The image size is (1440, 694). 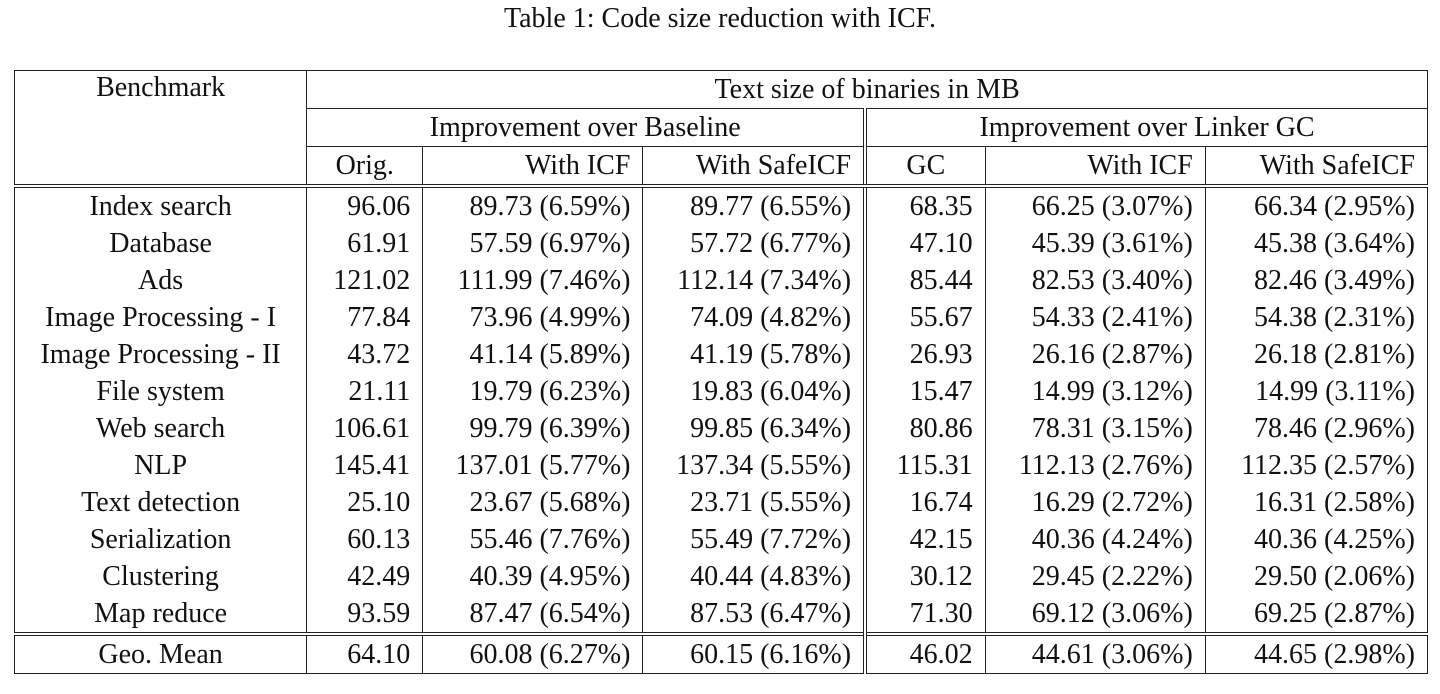 I want to click on cell-orig: 42.49, so click(x=364, y=576).